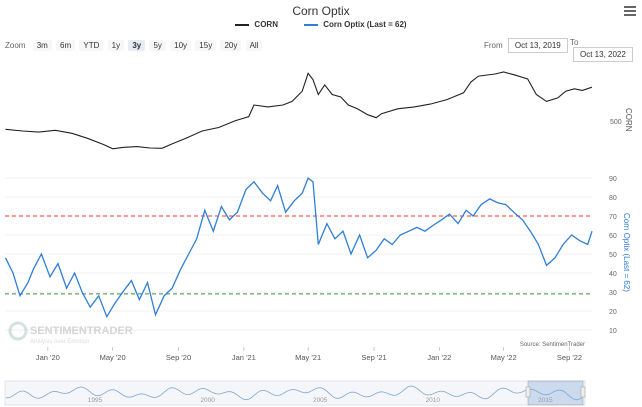 Image resolution: width=642 pixels, height=407 pixels. Describe the element at coordinates (365, 24) in the screenshot. I see `legend-label-corn-optix: Corn Optix (Last = 62)` at that location.